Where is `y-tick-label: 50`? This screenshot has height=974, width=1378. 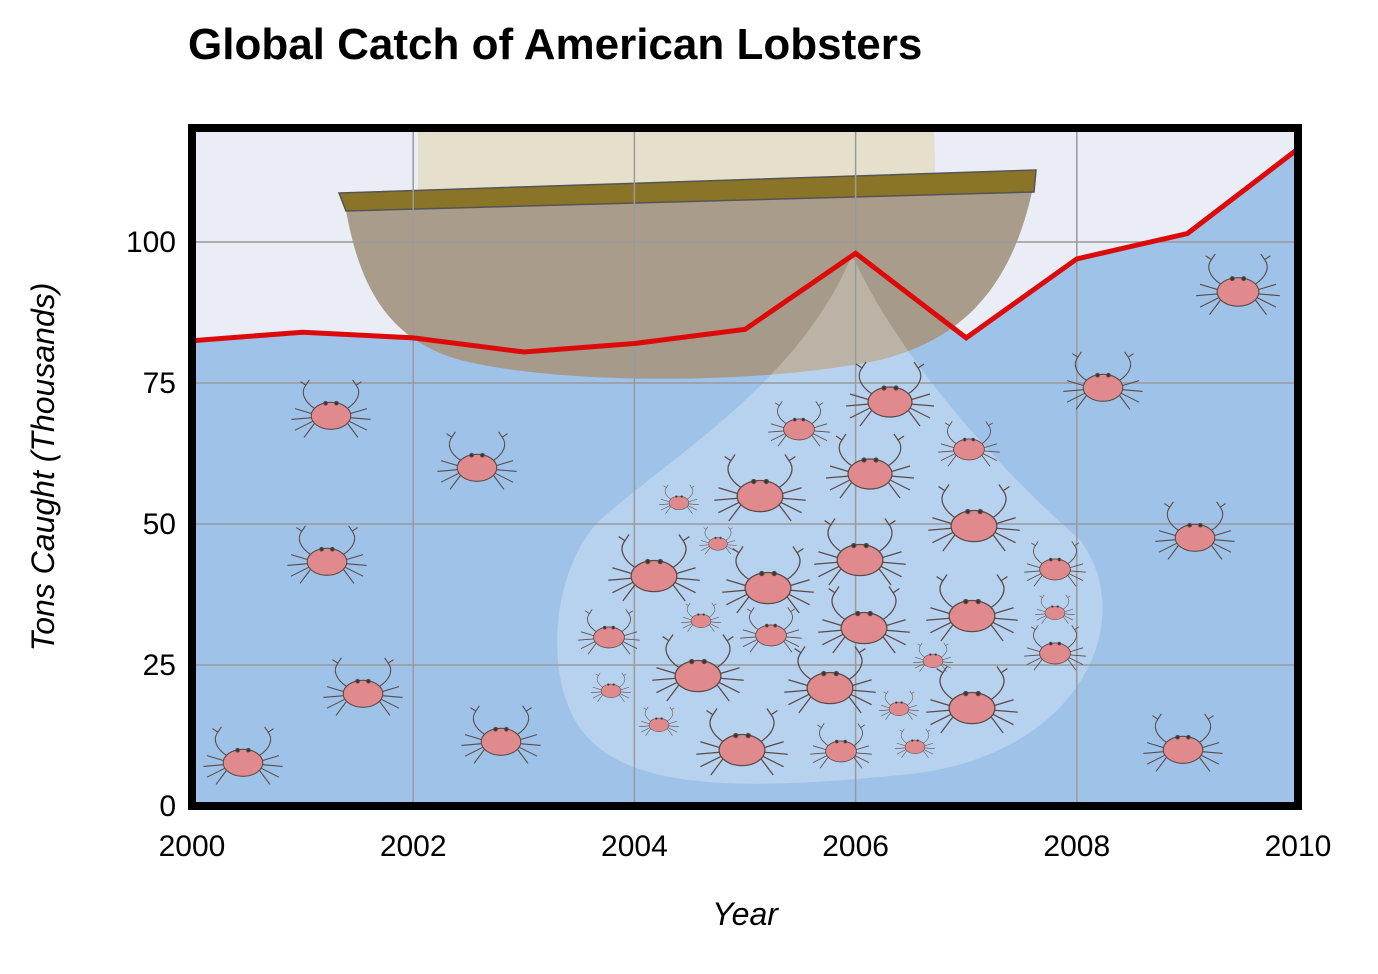
y-tick-label: 50 is located at coordinates (159, 524).